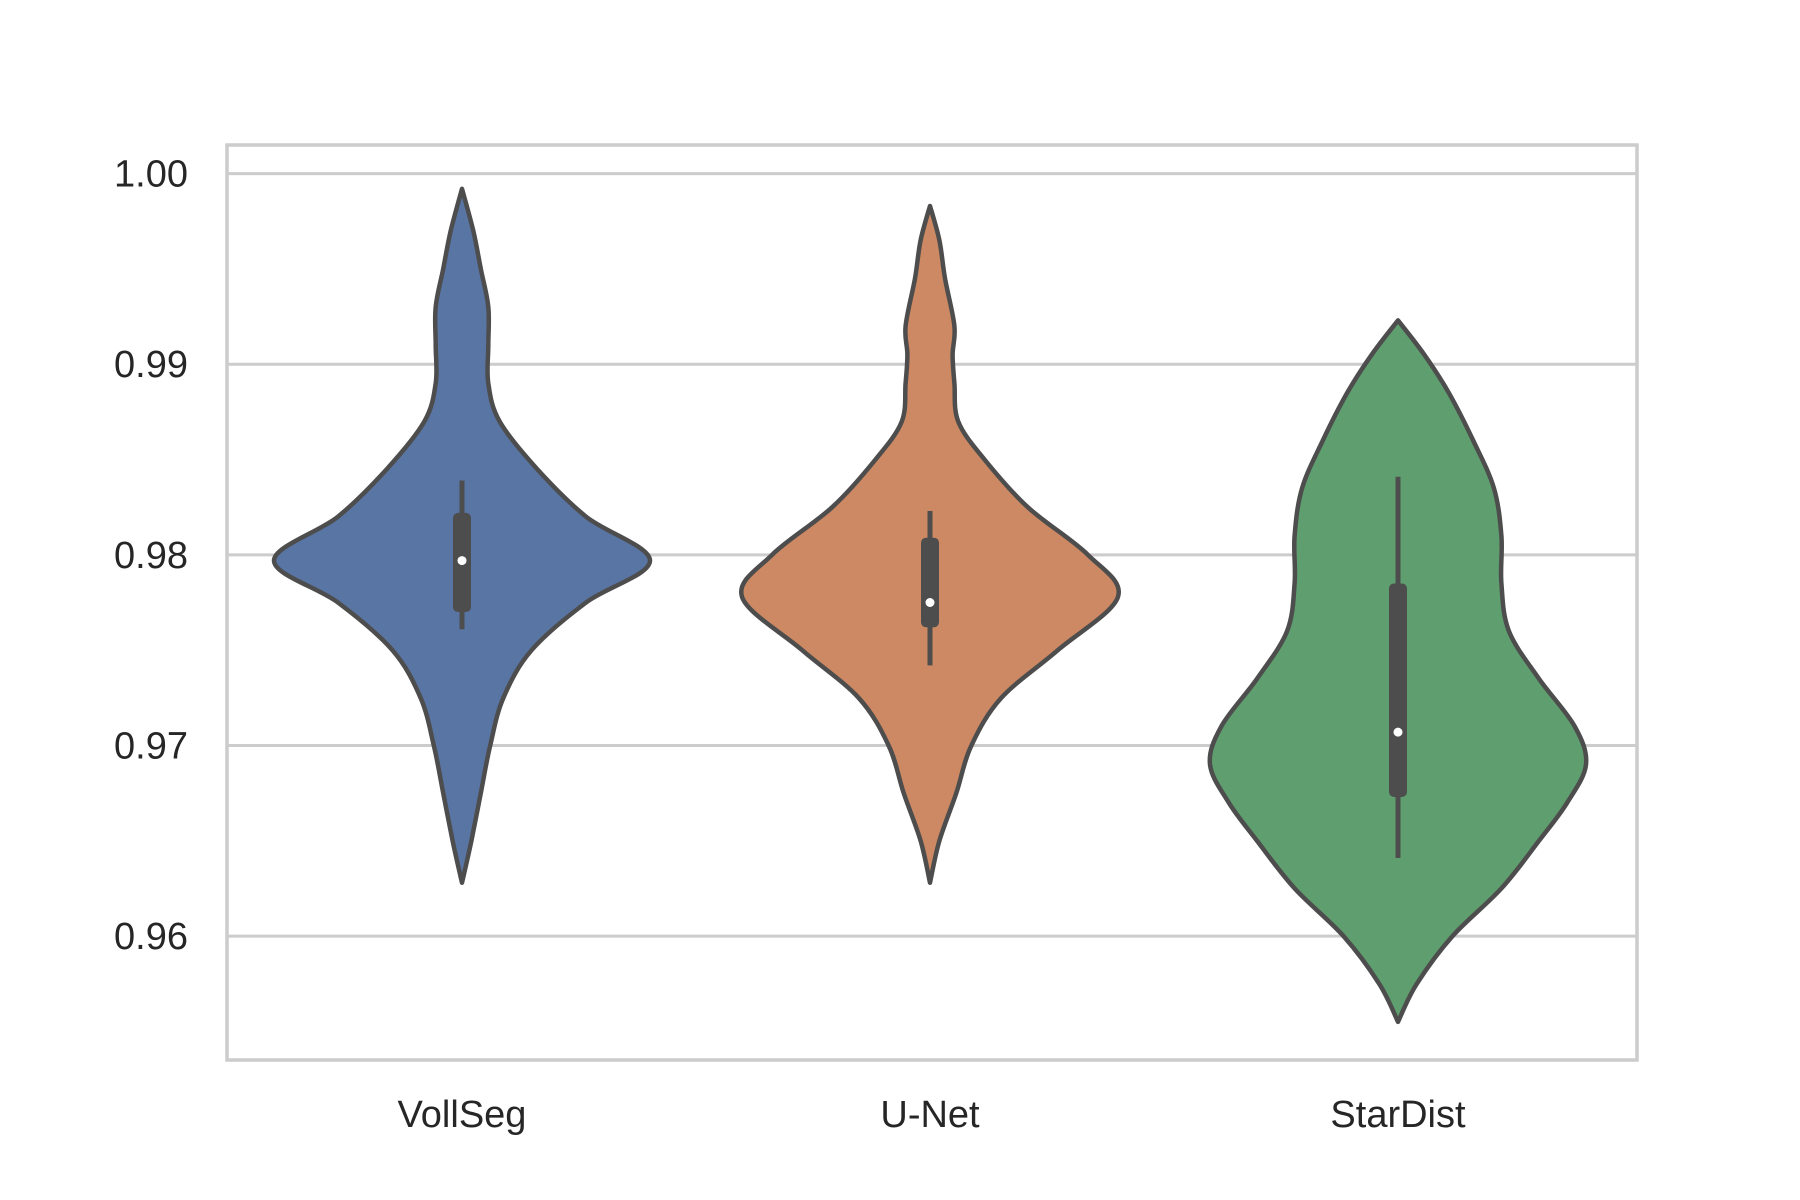  Describe the element at coordinates (462, 535) in the screenshot. I see `violin-vollseg` at that location.